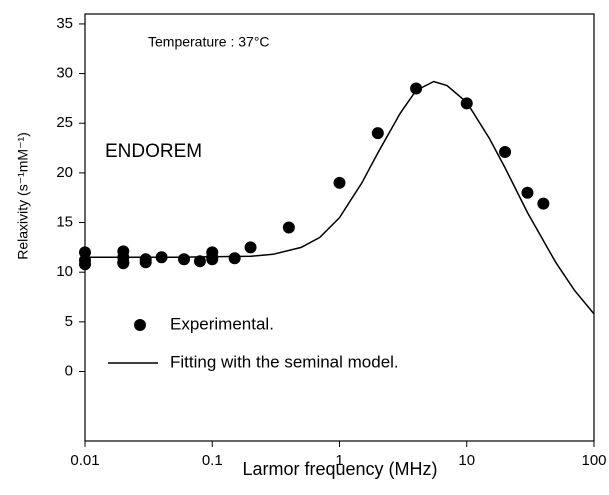  I want to click on x-tick-label: 0.01, so click(84, 460).